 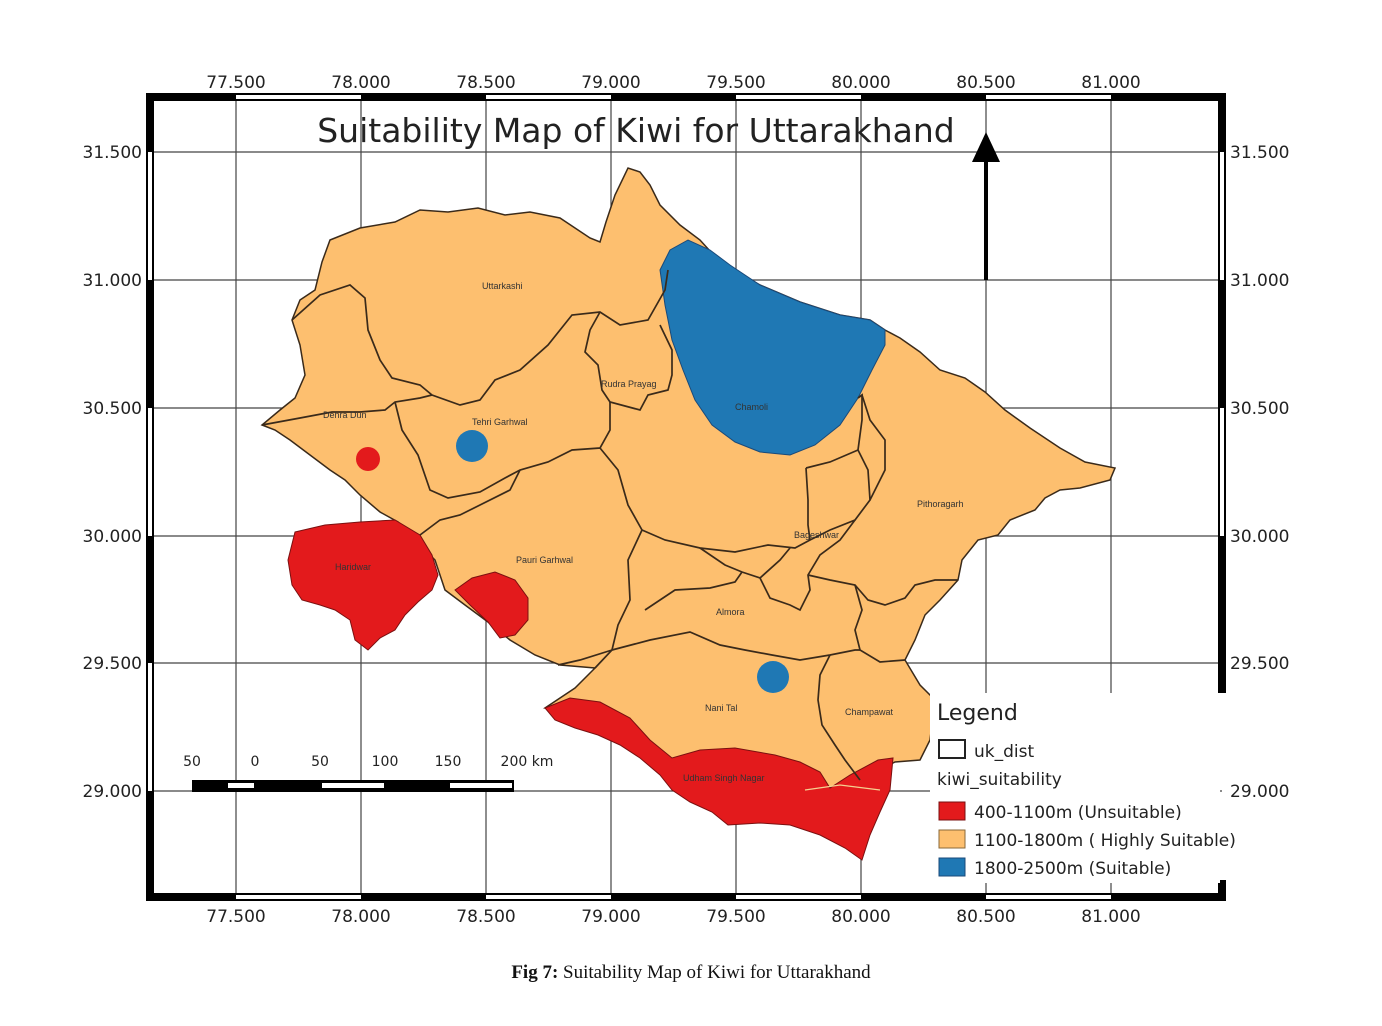 I want to click on region-unsuitable-south, so click(x=719, y=779).